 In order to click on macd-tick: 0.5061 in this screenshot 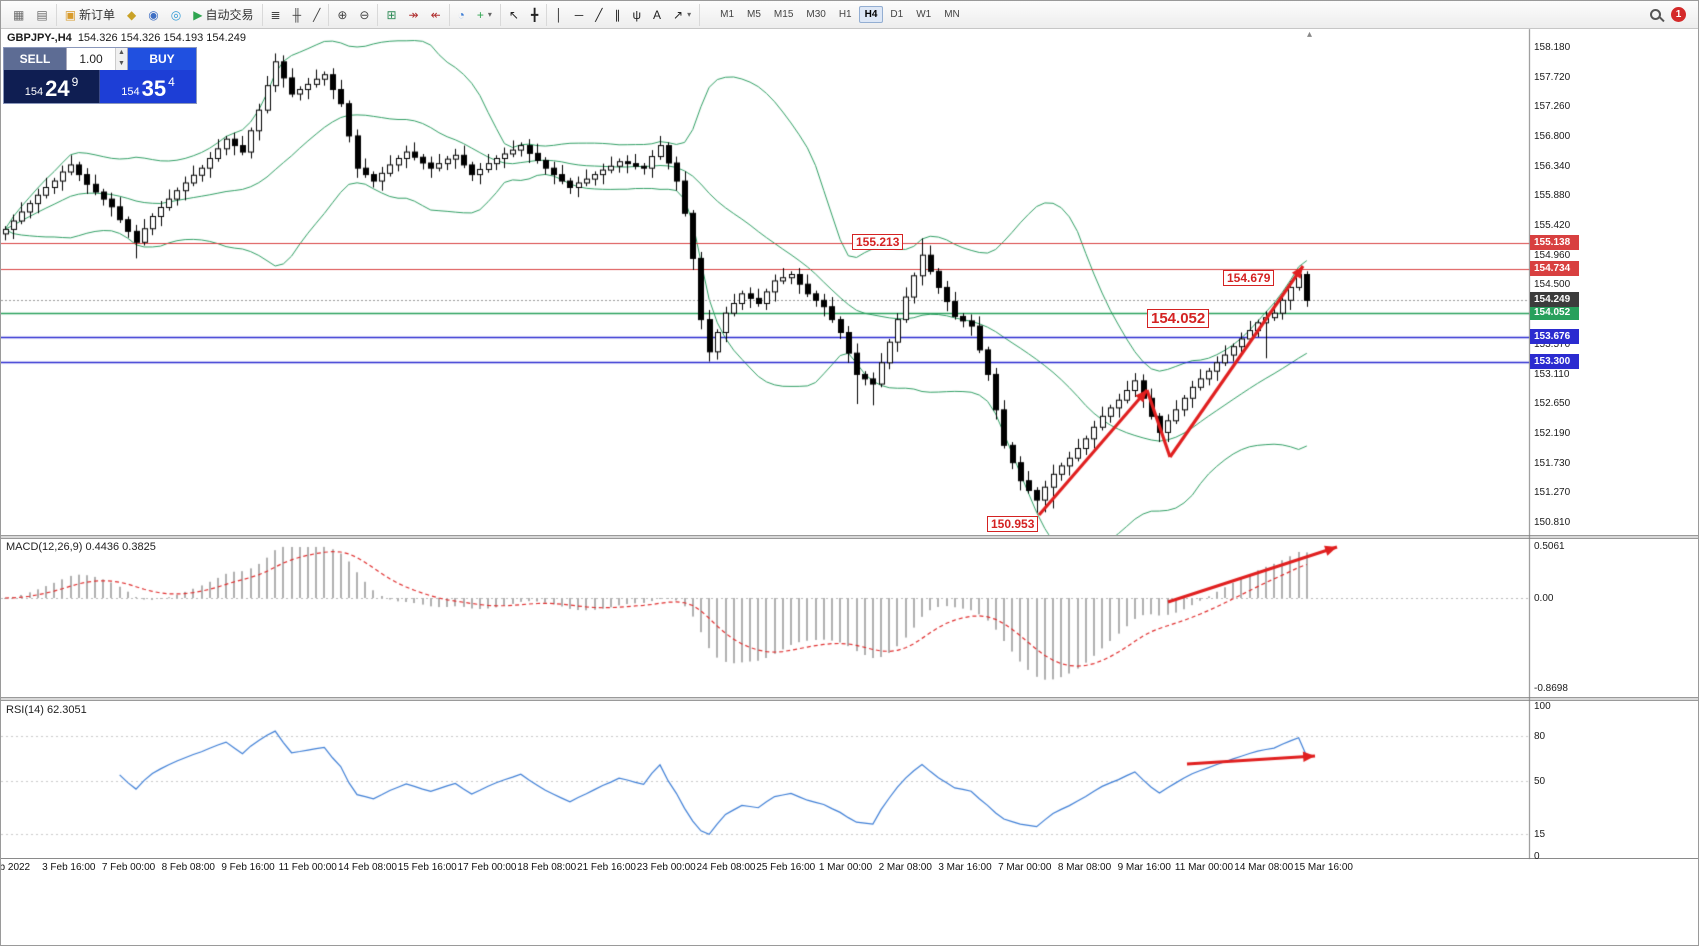, I will do `click(1549, 546)`.